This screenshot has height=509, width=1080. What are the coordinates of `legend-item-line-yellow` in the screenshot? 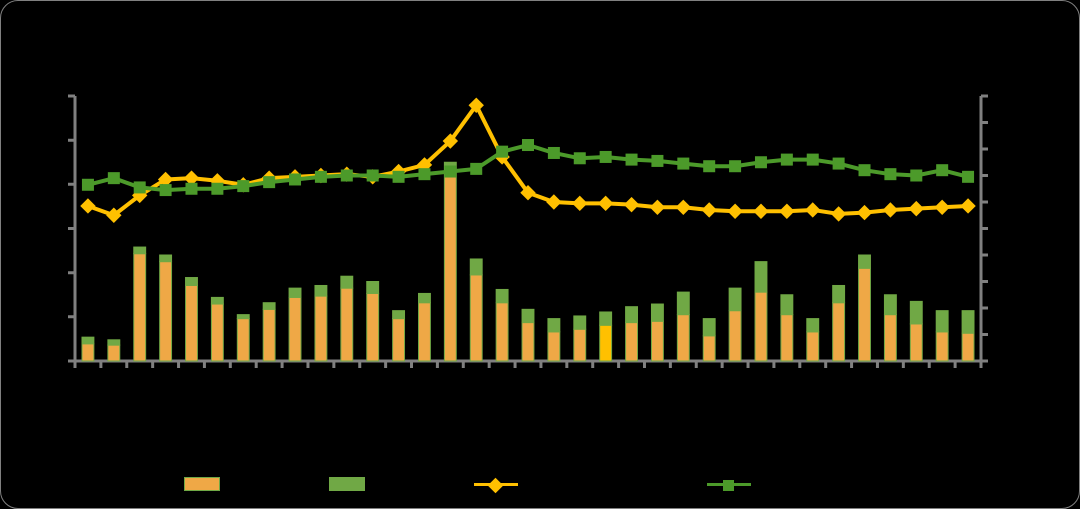 It's located at (499, 484).